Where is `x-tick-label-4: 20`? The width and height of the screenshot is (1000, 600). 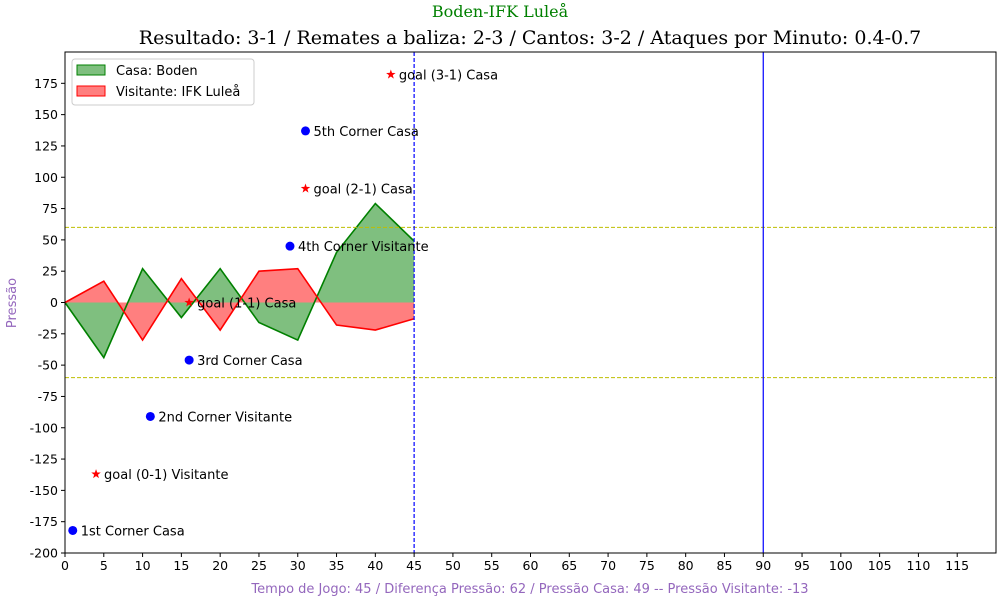 x-tick-label-4: 20 is located at coordinates (220, 565).